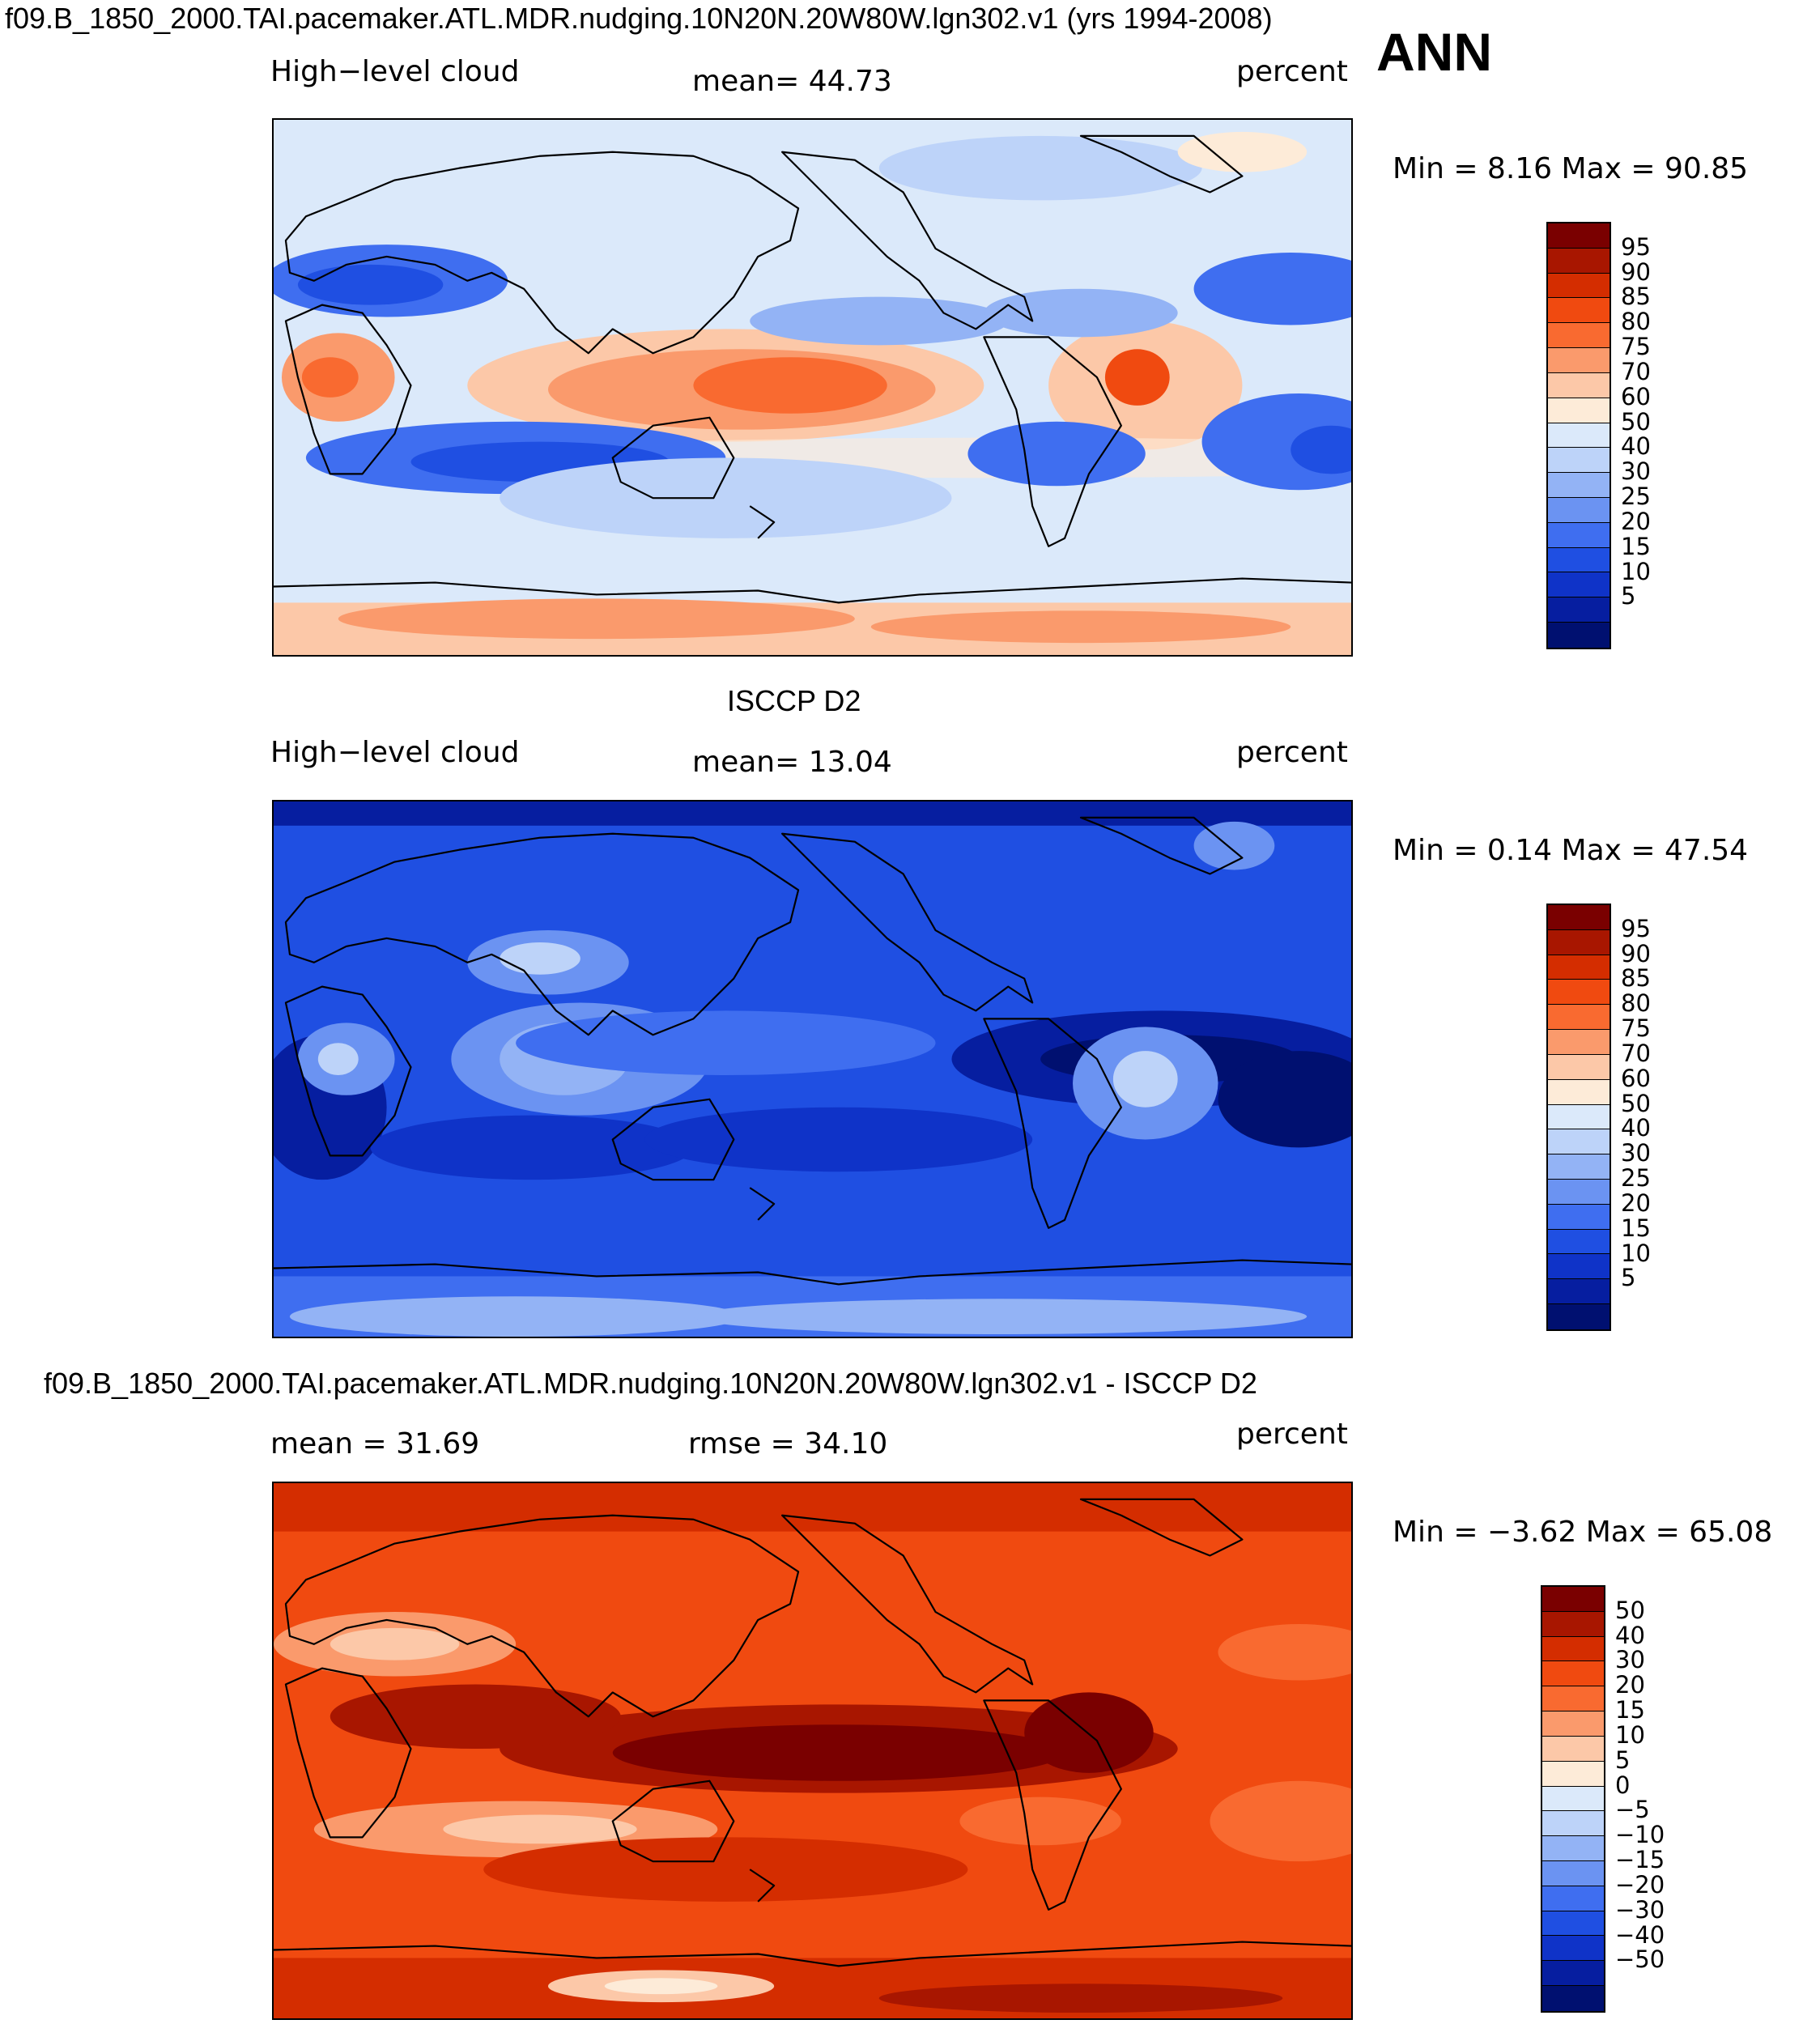 This screenshot has height=2024, width=1820. Describe the element at coordinates (395, 71) in the screenshot. I see `panel1-field-label: High−level cloud` at that location.